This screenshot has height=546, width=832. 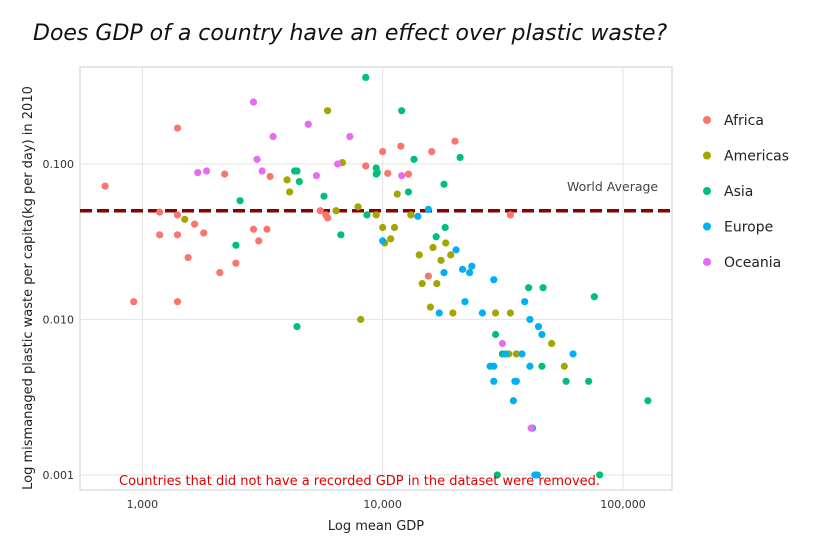 I want to click on y-tick-label: 0.001, so click(x=59, y=475).